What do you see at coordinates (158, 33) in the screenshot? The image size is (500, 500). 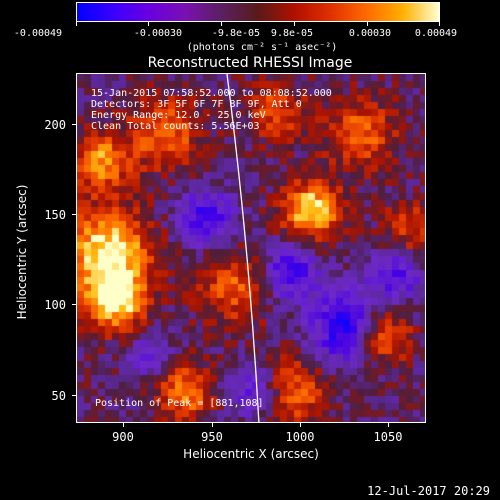 I see `colorbar-label: -0.00030` at bounding box center [158, 33].